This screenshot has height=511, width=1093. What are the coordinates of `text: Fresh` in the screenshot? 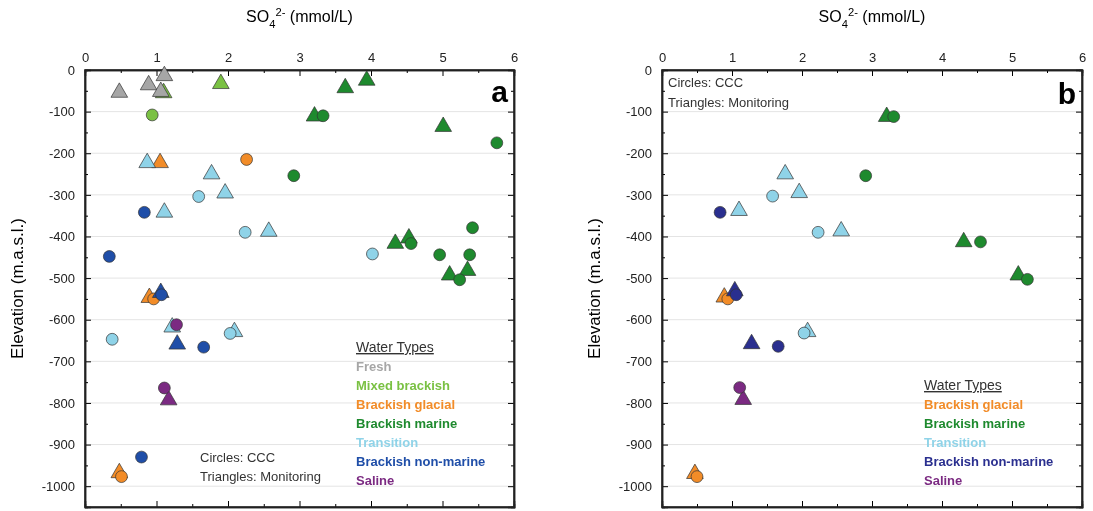 It's located at (374, 366).